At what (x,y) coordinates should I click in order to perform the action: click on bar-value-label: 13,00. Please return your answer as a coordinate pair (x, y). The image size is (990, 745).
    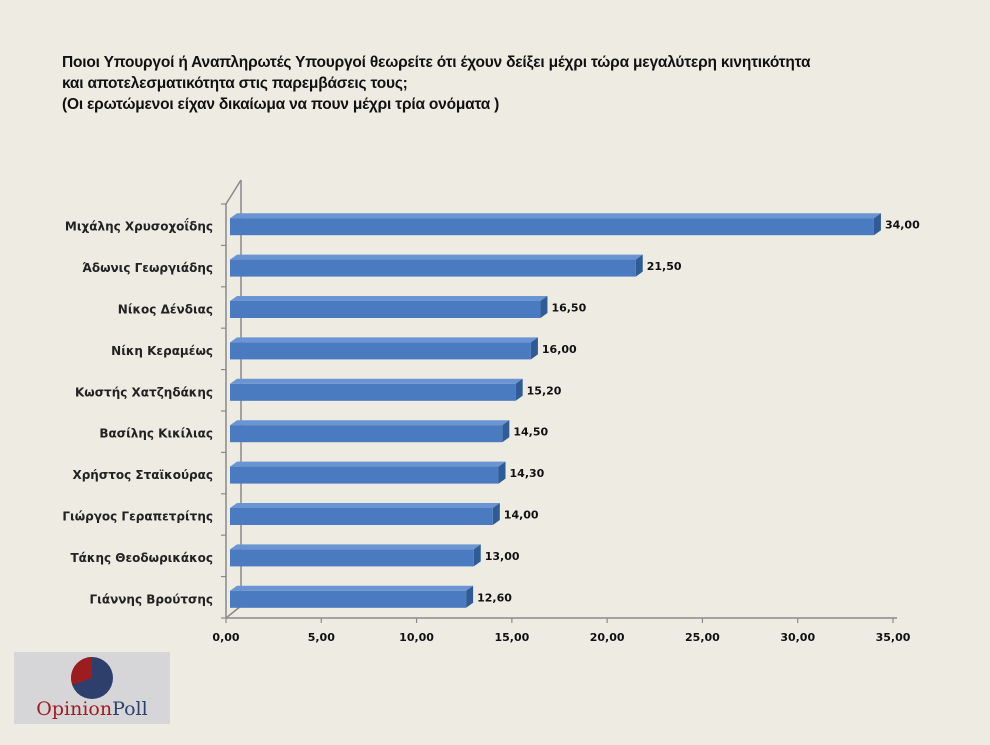
    Looking at the image, I should click on (502, 556).